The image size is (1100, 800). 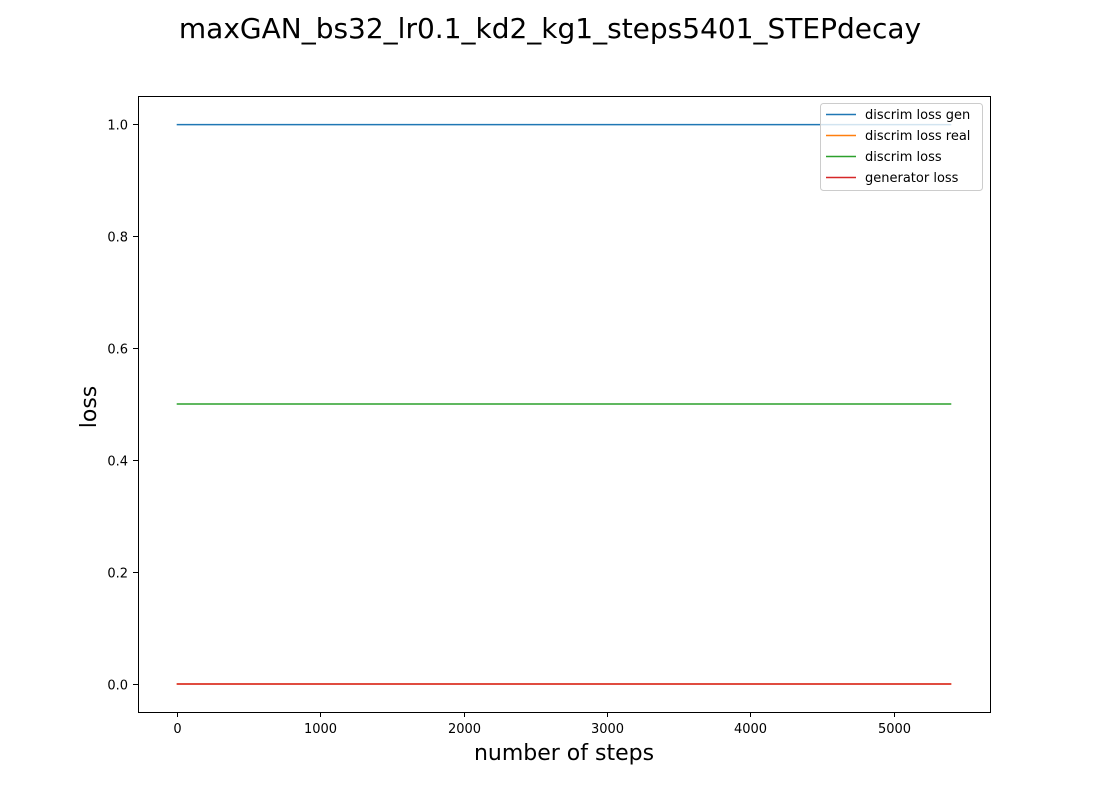 I want to click on x-tick-label: 4000, so click(x=750, y=729).